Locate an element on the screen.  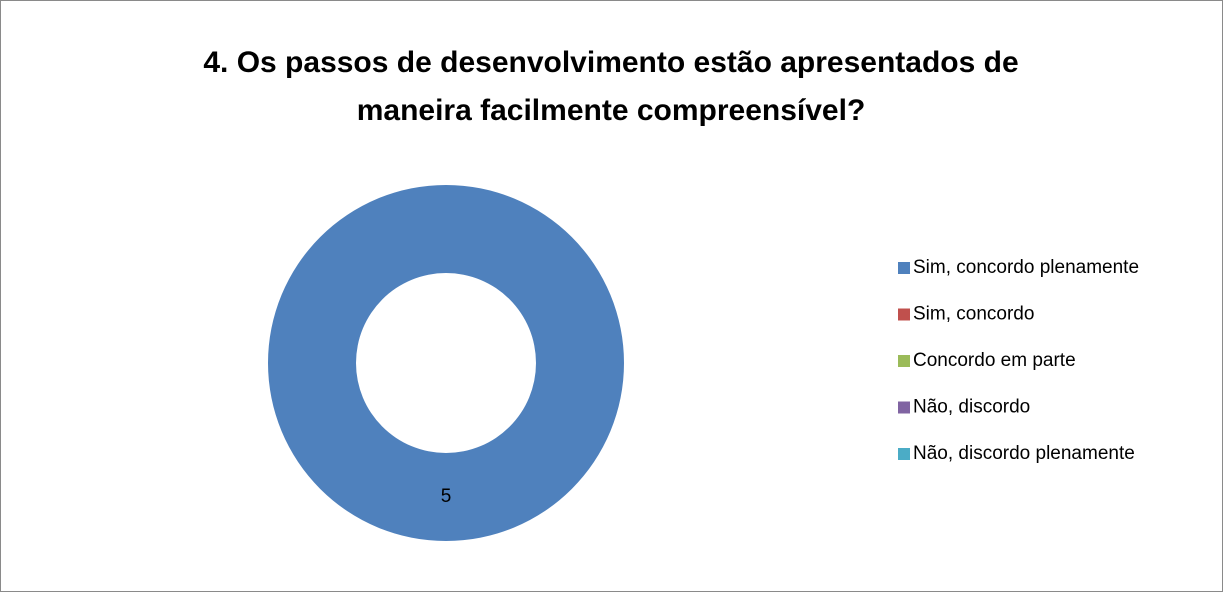
legend-label: Concordo em parte is located at coordinates (994, 360).